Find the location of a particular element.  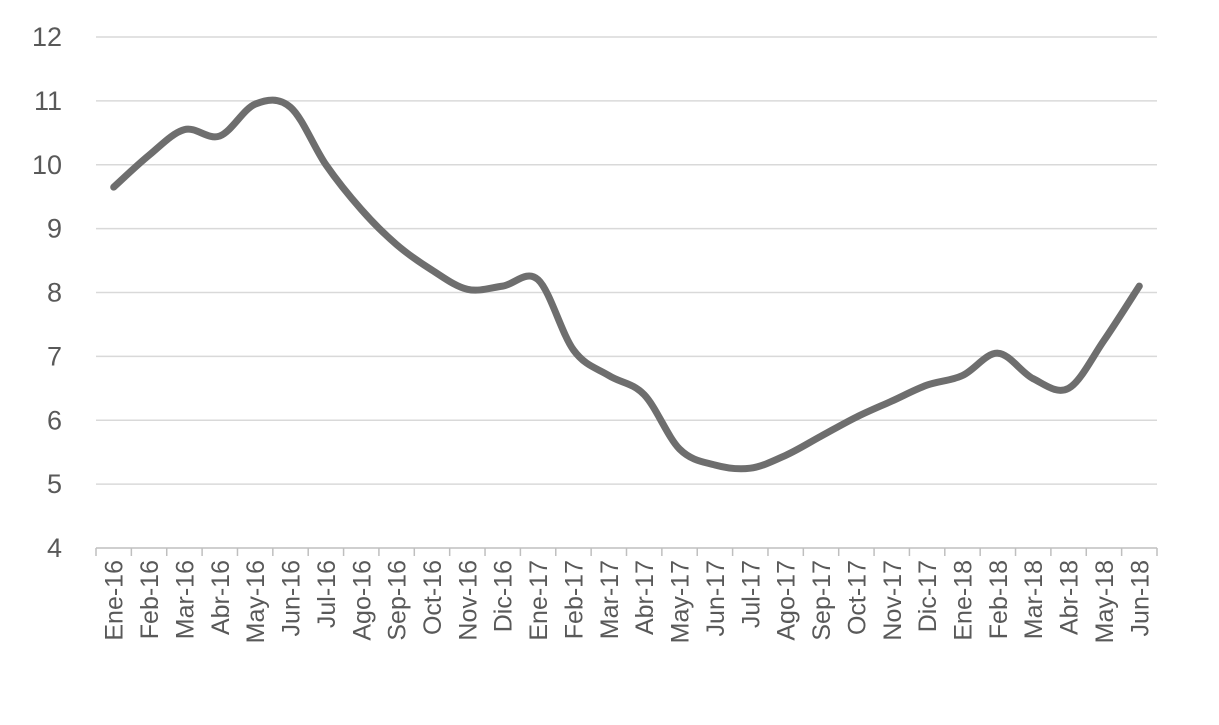

x-tick-label: Mar-18 is located at coordinates (1034, 599).